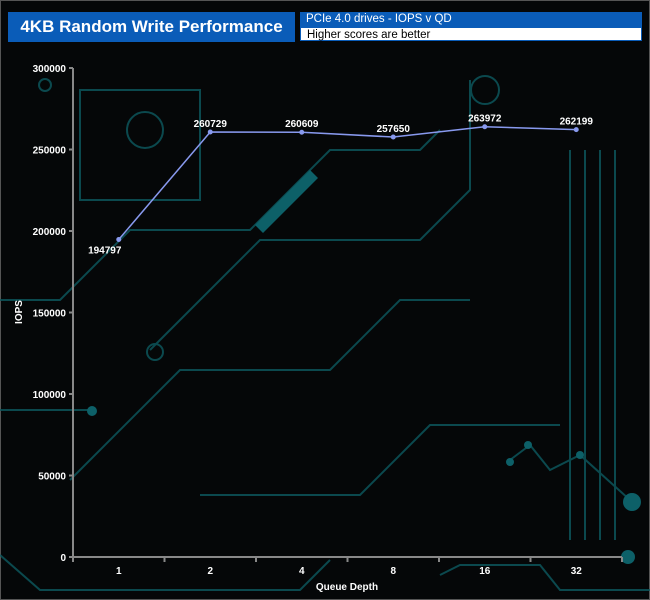  Describe the element at coordinates (577, 122) in the screenshot. I see `data-label: 262199` at that location.